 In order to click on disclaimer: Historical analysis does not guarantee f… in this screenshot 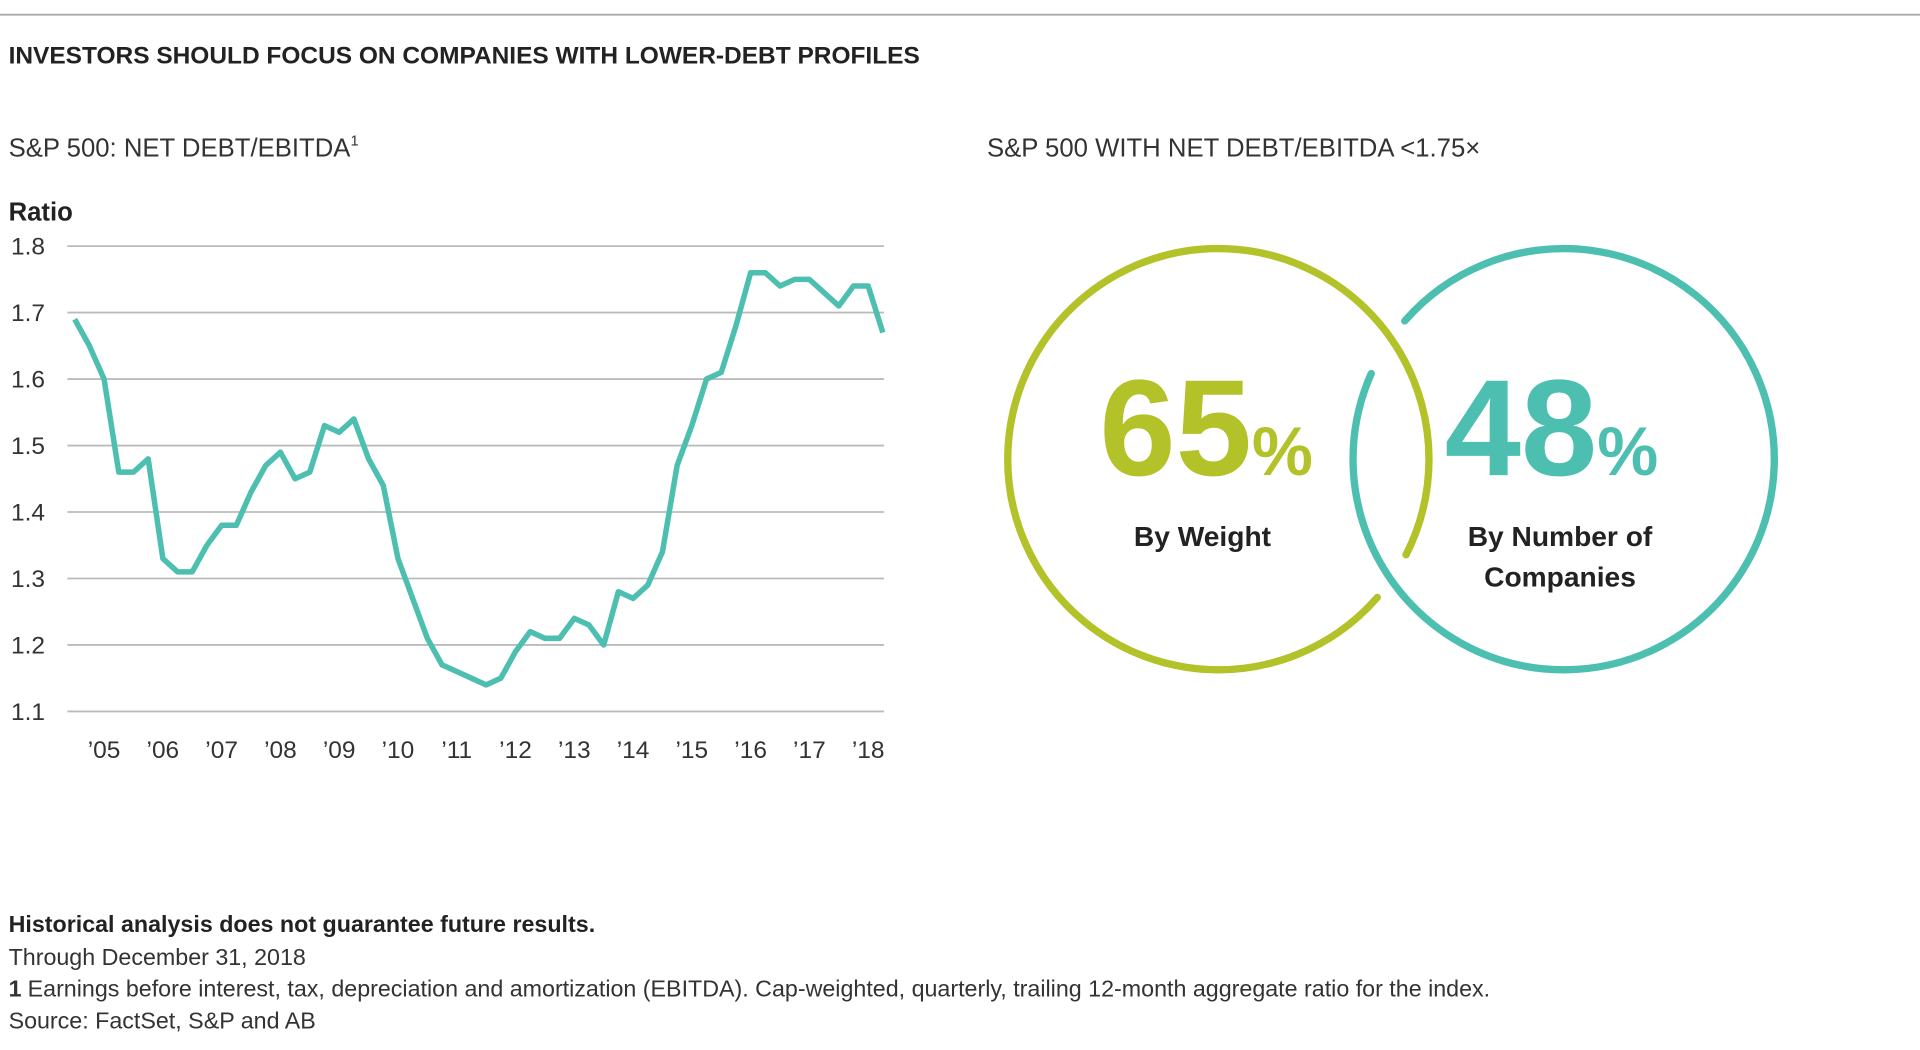, I will do `click(302, 924)`.